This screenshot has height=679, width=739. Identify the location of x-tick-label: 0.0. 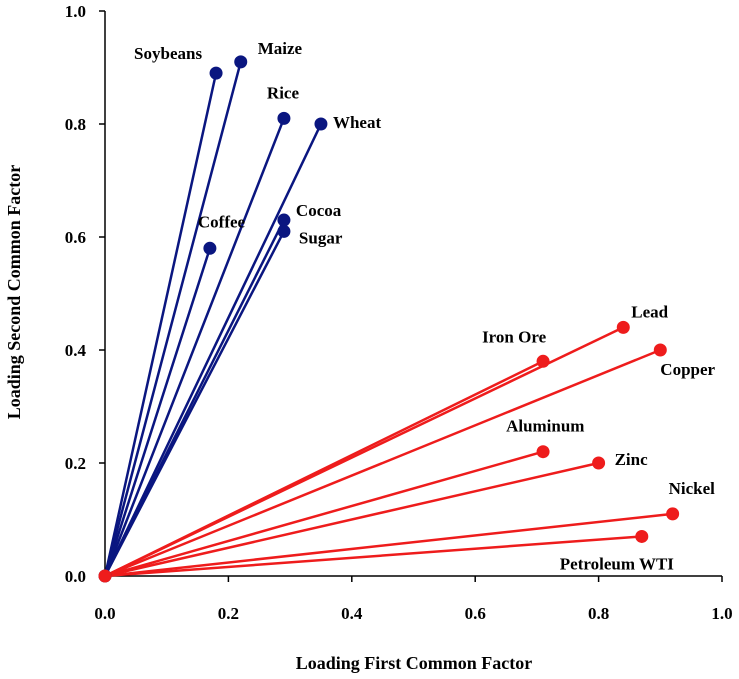
(104, 613).